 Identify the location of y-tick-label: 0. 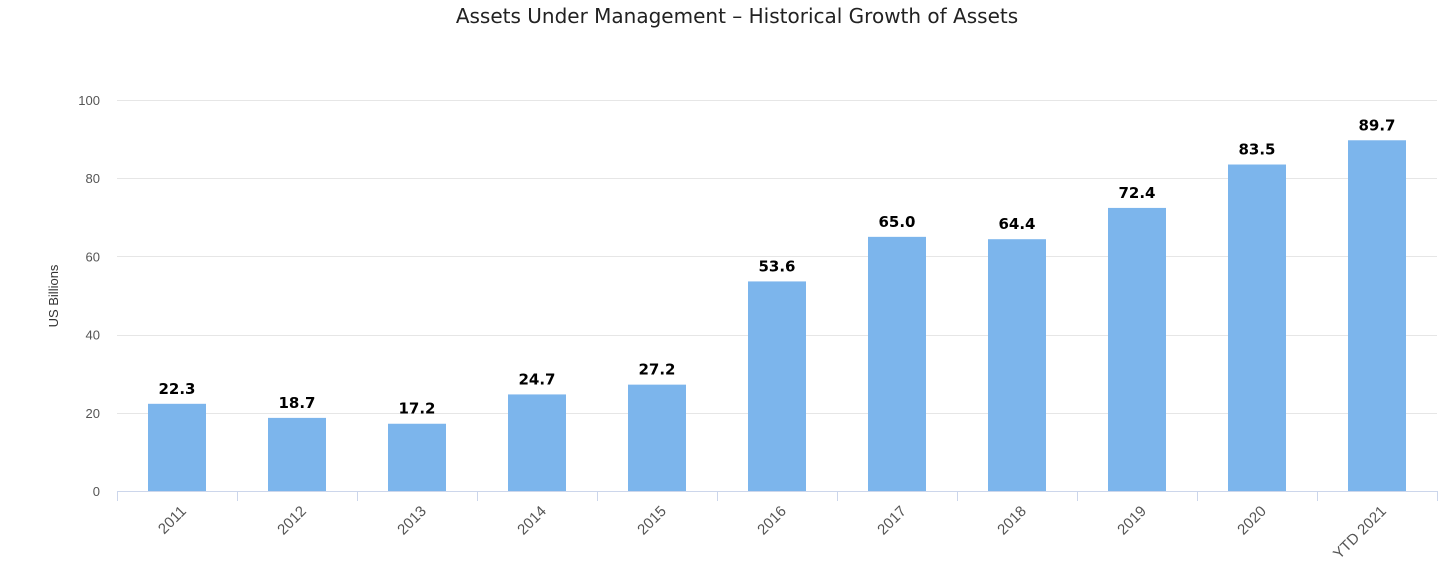
(96, 491).